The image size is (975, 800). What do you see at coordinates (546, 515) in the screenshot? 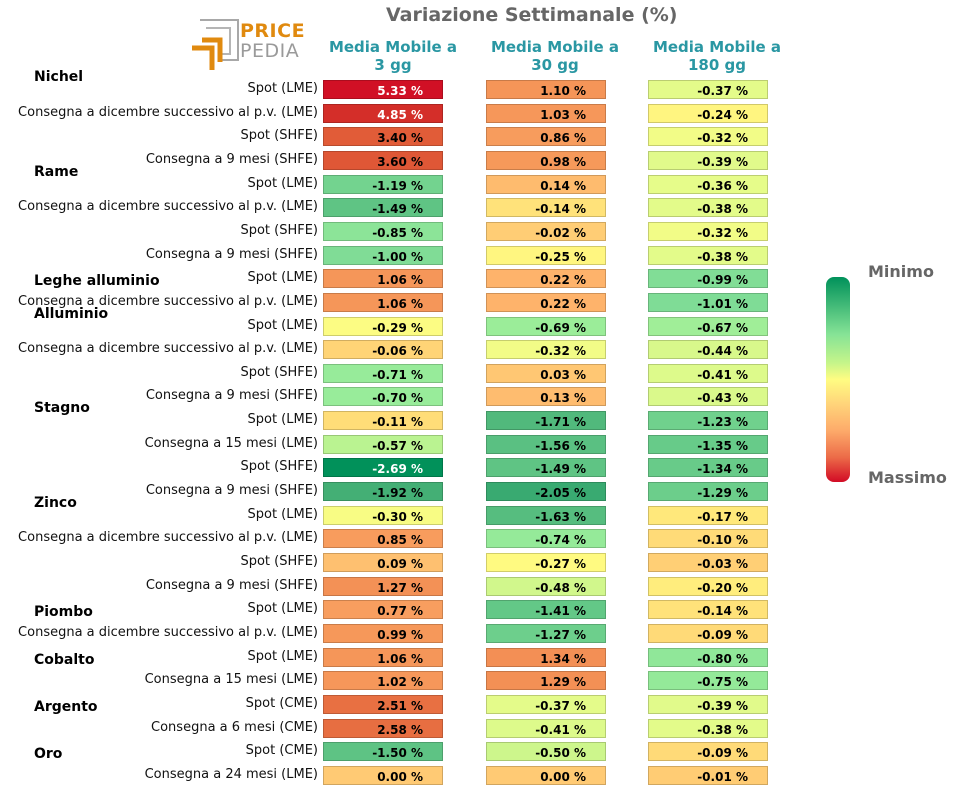
I see `heatmap-cell: -1.63 %` at bounding box center [546, 515].